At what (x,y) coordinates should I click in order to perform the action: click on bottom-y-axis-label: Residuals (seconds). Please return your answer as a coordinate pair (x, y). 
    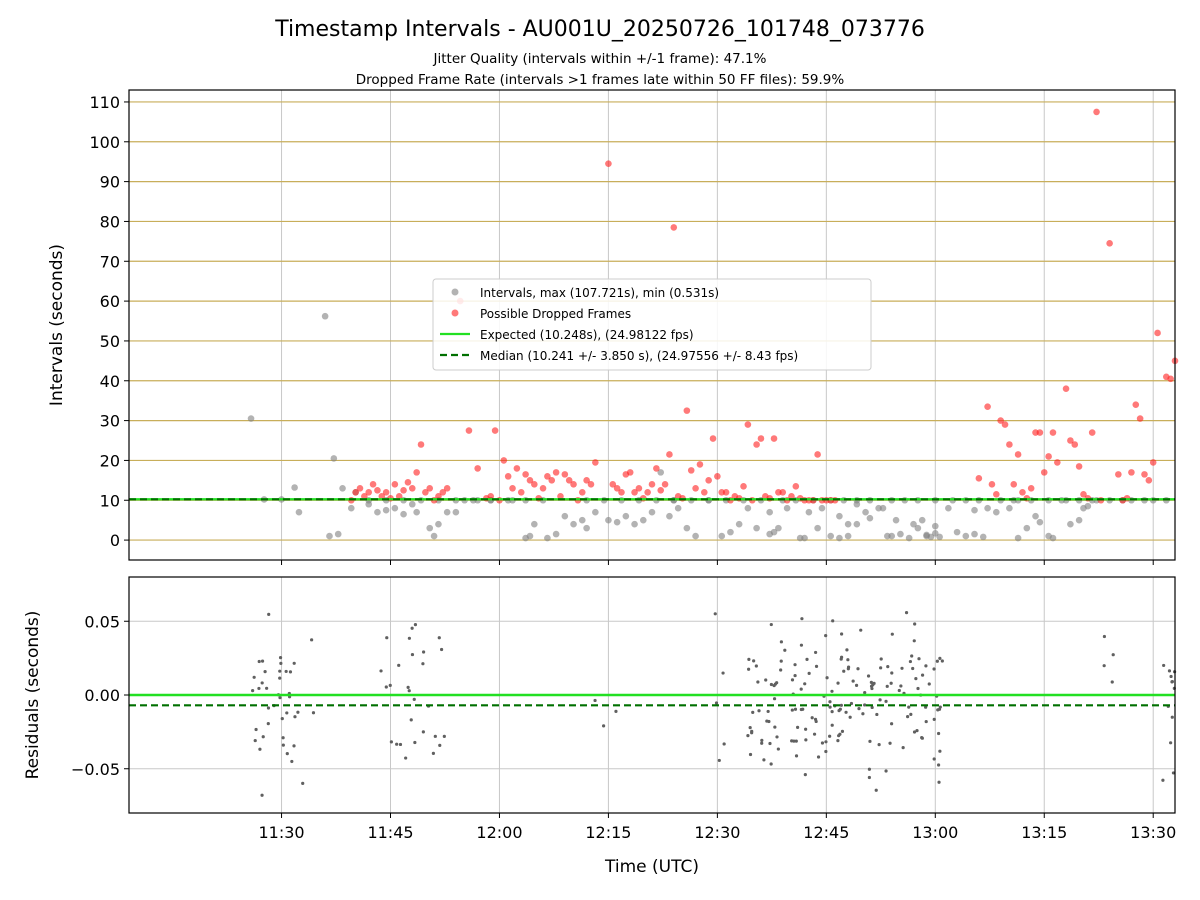
    Looking at the image, I should click on (33, 695).